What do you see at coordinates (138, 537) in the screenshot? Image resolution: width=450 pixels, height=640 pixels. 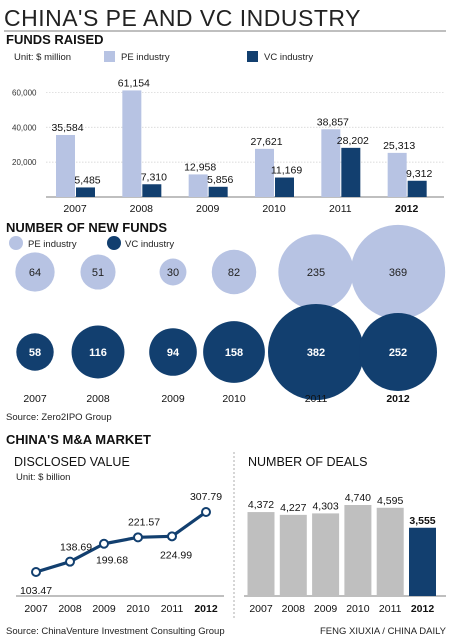 I see `line-point-2010` at bounding box center [138, 537].